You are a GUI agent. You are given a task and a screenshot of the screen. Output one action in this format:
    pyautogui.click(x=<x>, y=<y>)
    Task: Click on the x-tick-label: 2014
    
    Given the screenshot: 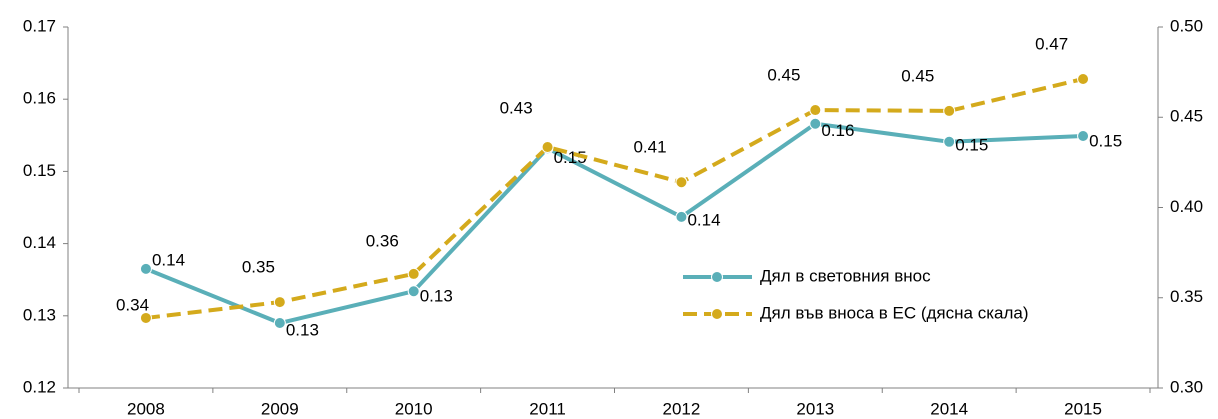 What is the action you would take?
    pyautogui.click(x=949, y=408)
    